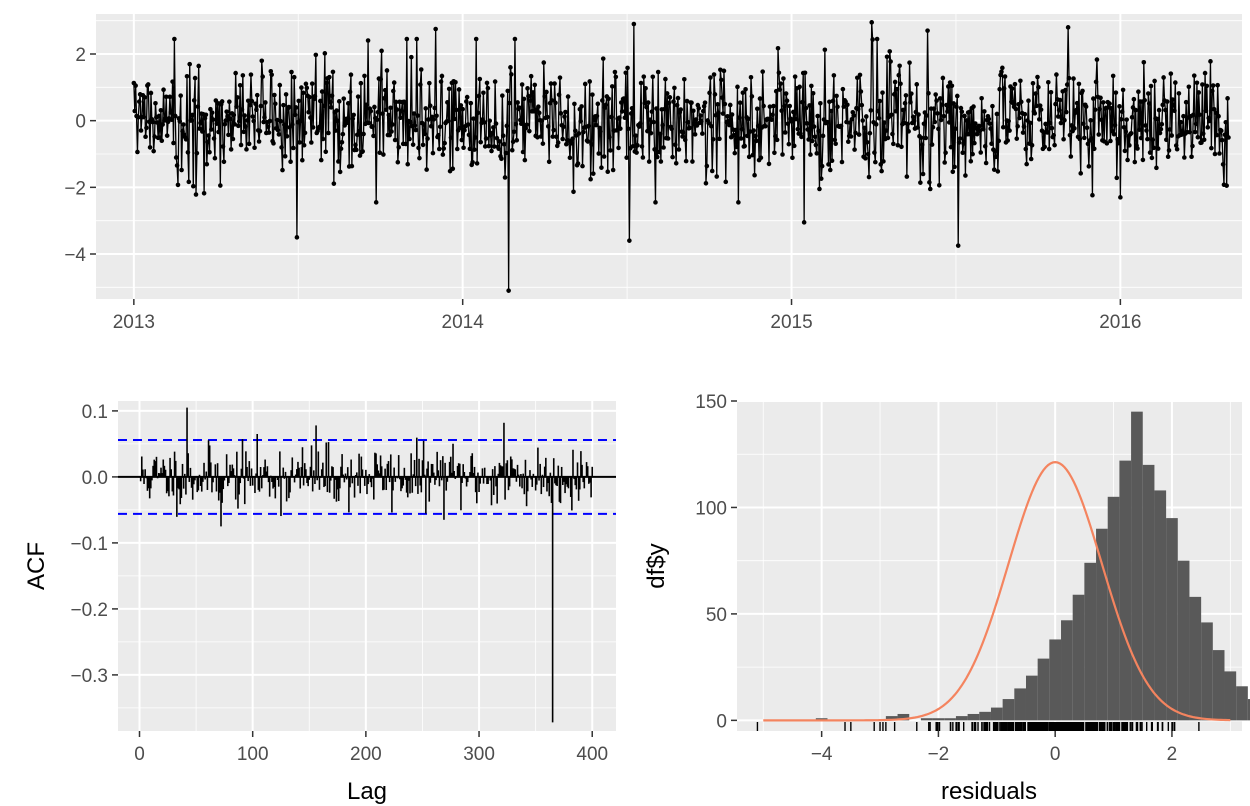 The height and width of the screenshot is (806, 1250). Describe the element at coordinates (463, 322) in the screenshot. I see `x-tick-label: 2014` at that location.